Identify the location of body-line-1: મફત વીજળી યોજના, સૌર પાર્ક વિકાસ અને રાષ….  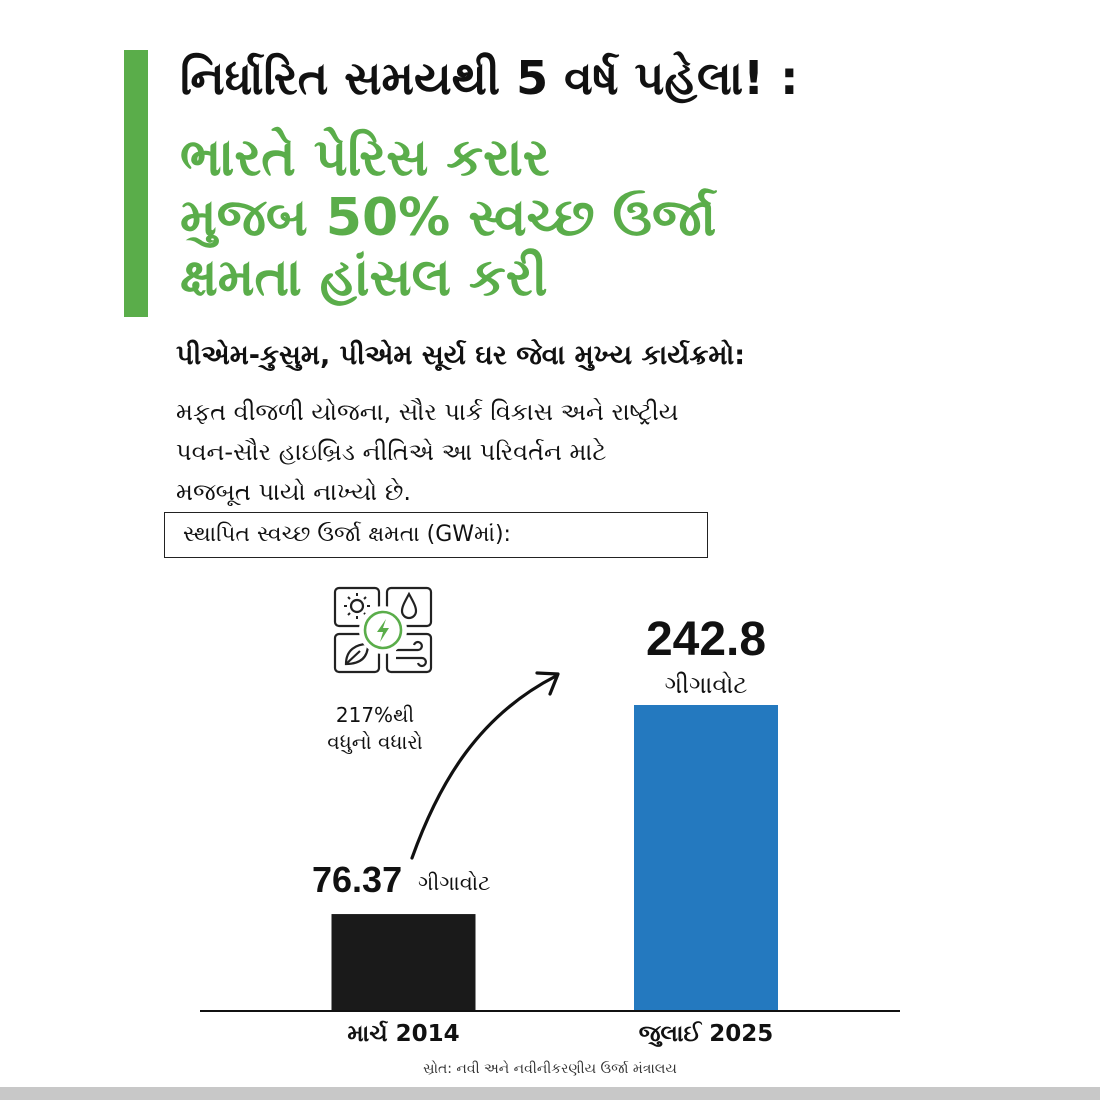
(427, 412).